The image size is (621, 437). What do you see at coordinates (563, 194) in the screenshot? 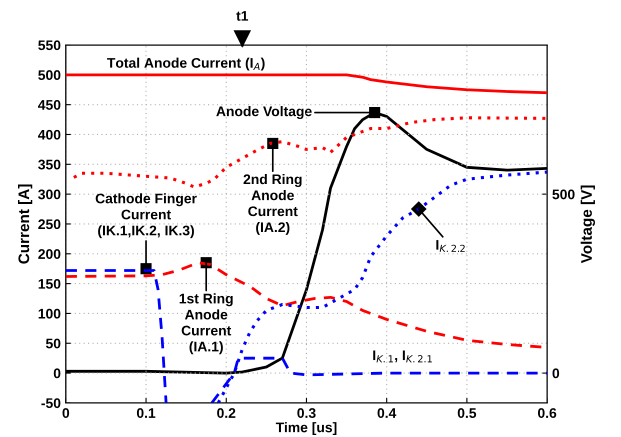
I see `y2-tick-label: 500` at bounding box center [563, 194].